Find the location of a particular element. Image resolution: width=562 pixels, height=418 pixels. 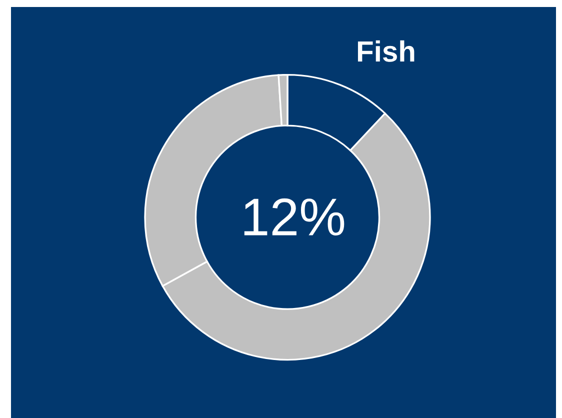

chart-title: Fish is located at coordinates (386, 51).